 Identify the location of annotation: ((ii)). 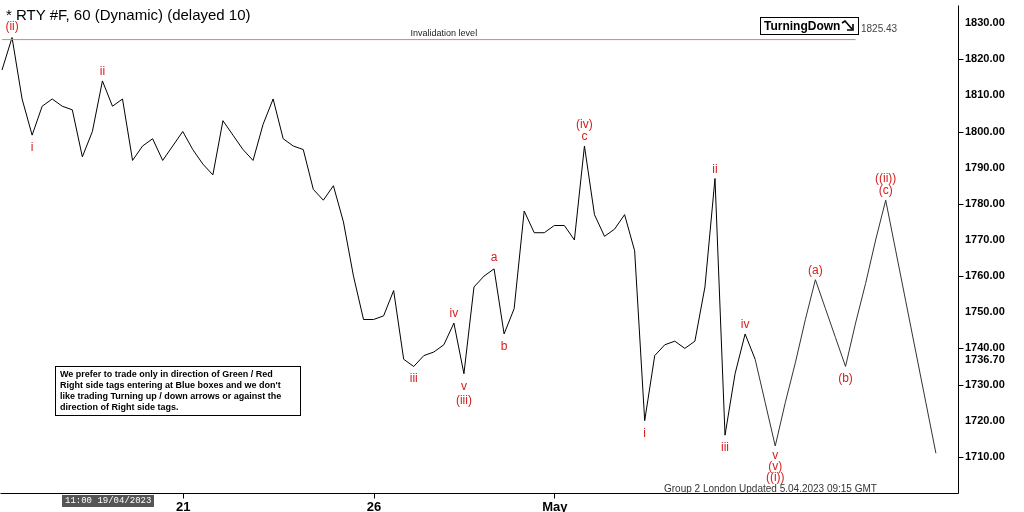
(886, 178).